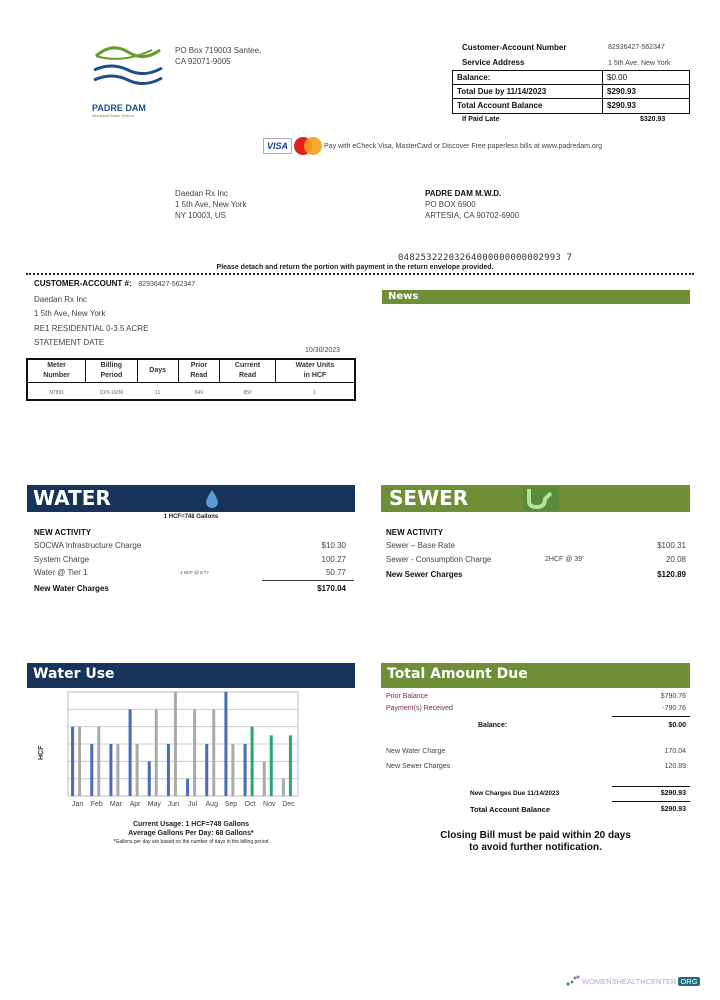 Image resolution: width=720 pixels, height=1000 pixels. What do you see at coordinates (675, 766) in the screenshot?
I see `new-sewer: 120.89` at bounding box center [675, 766].